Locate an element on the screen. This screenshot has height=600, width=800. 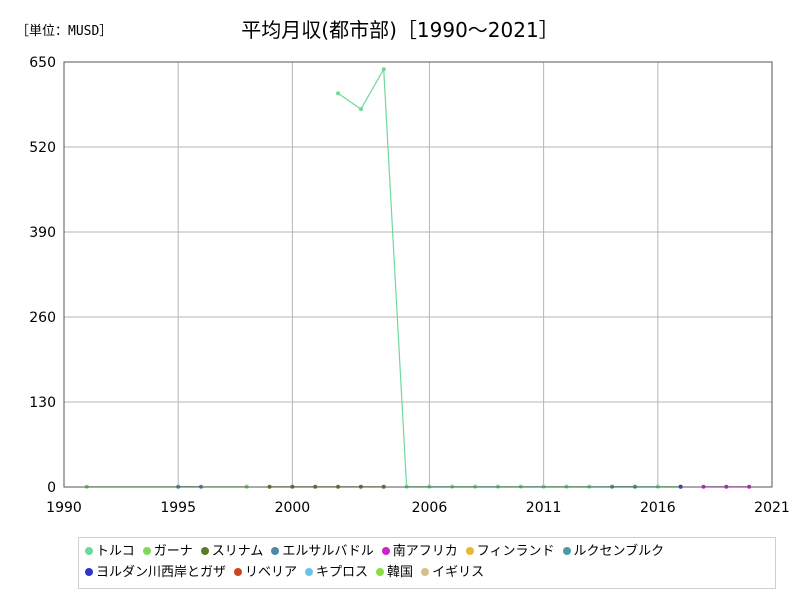
x-tick-label: 2016 is located at coordinates (658, 508).